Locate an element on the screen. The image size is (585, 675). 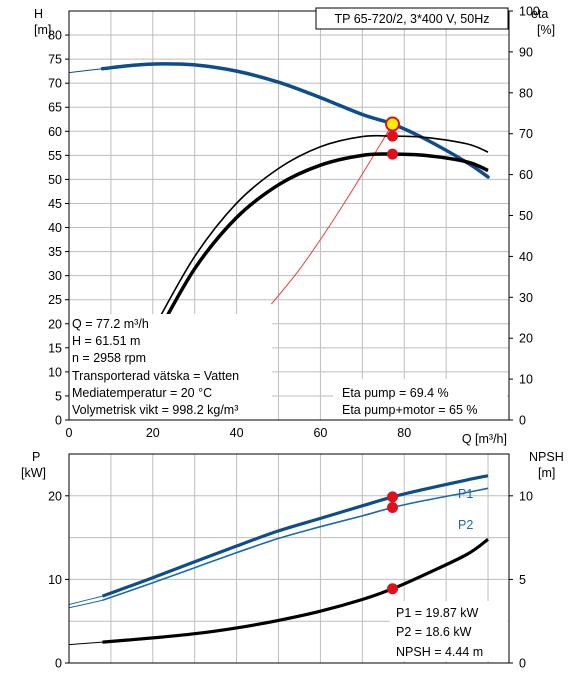
y2-tick-label: 40 is located at coordinates (526, 257).